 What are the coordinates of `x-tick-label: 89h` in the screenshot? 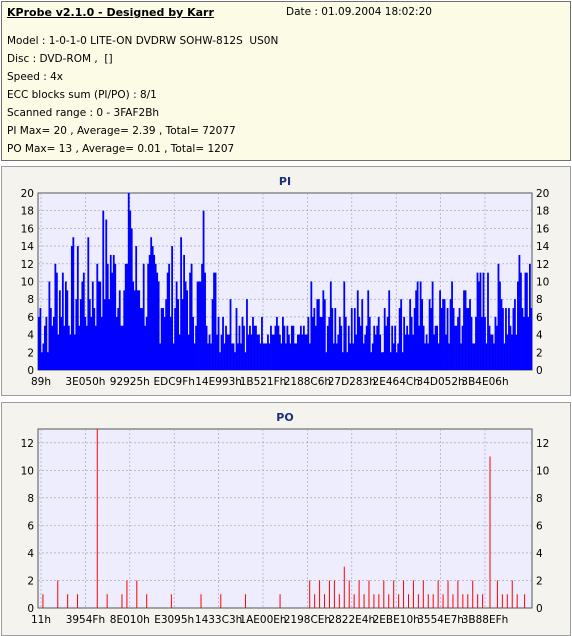 It's located at (41, 382).